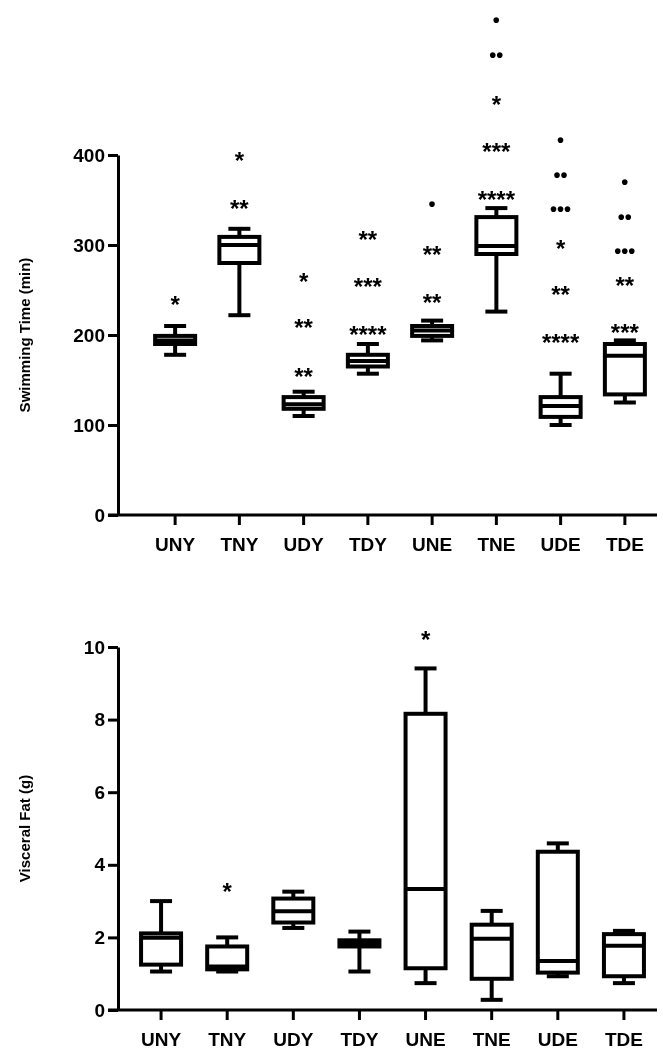 This screenshot has width=663, height=1054. What do you see at coordinates (99, 720) in the screenshot?
I see `y-tick-label: 8` at bounding box center [99, 720].